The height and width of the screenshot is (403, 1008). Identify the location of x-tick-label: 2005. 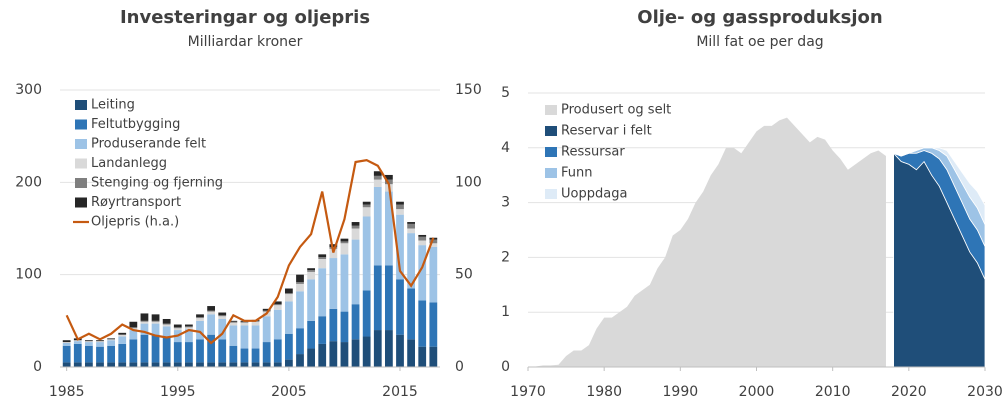
(289, 392).